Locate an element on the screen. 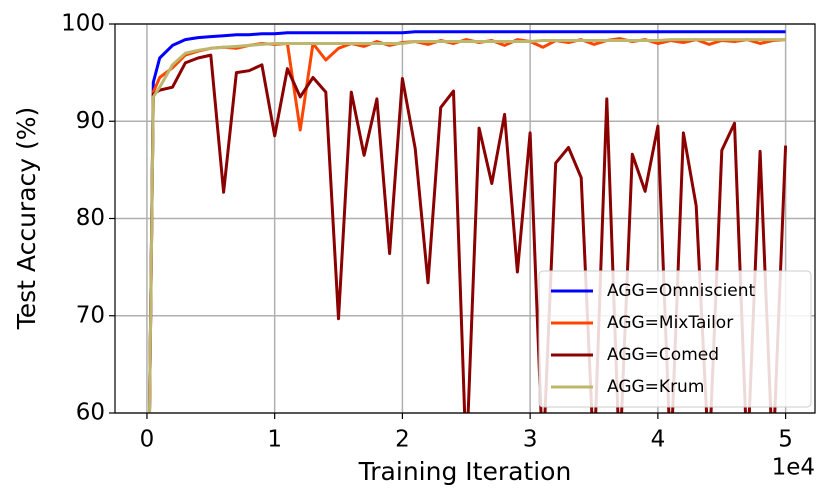 This screenshot has height=503, width=831. legend-label: AGG=Comed is located at coordinates (663, 355).